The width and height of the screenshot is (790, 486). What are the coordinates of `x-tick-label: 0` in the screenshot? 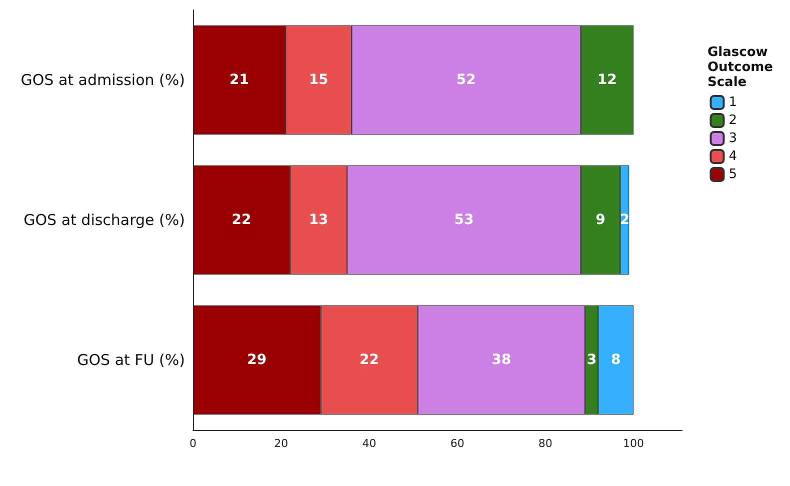 It's located at (193, 443).